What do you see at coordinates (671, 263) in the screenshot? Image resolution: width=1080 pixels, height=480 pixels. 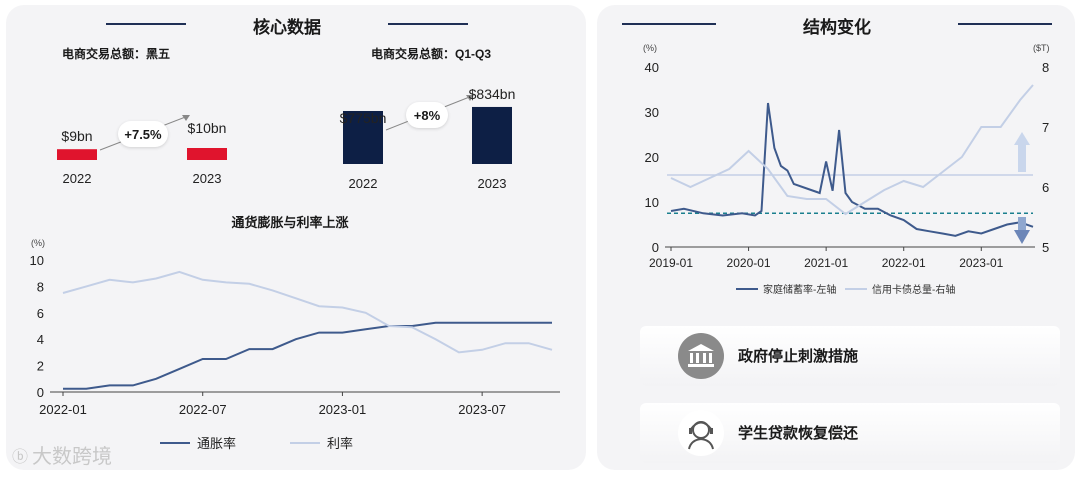 I see `x-tick-label: 2019-01` at bounding box center [671, 263].